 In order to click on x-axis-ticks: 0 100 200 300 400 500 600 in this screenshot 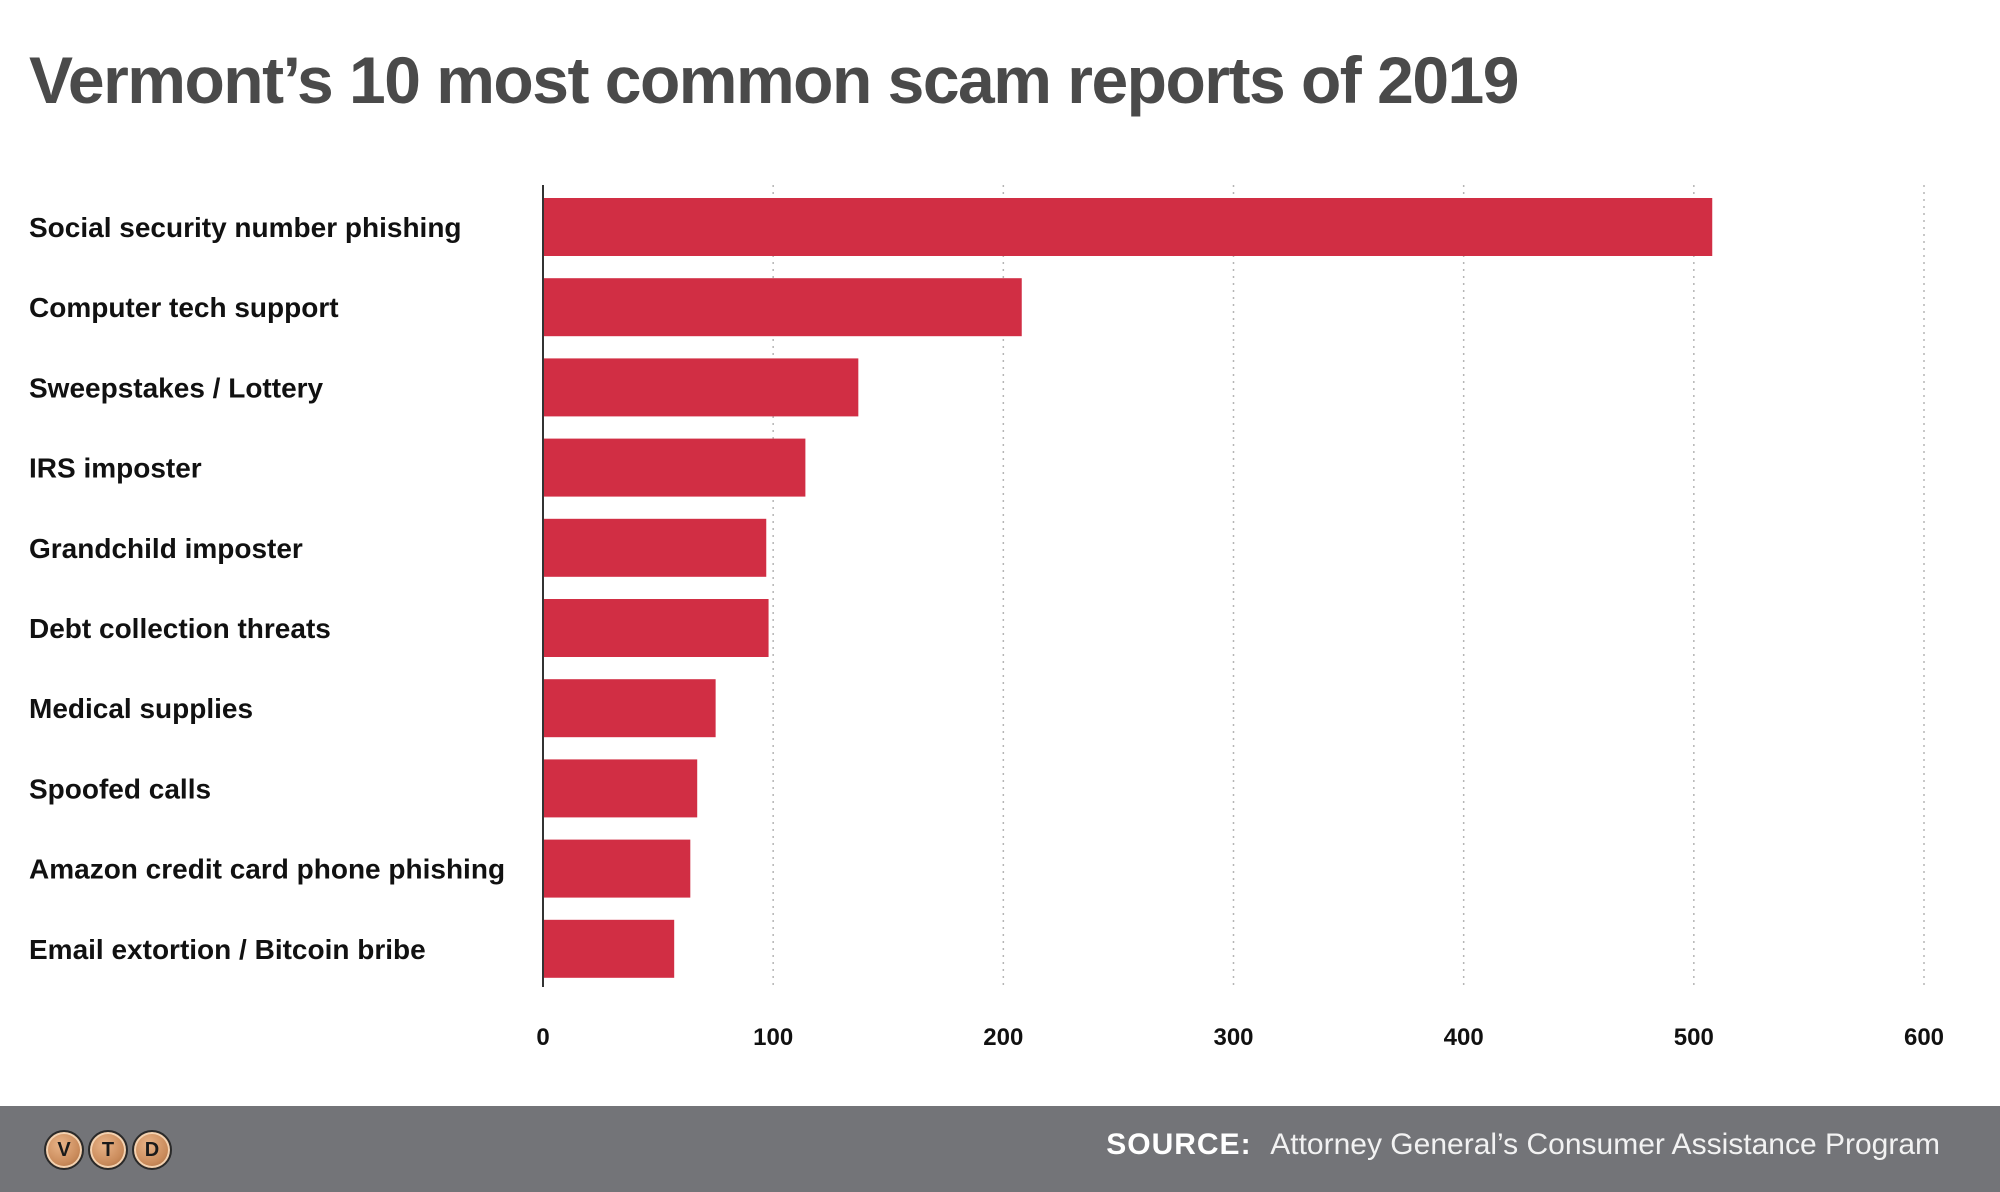, I will do `click(1240, 1037)`.